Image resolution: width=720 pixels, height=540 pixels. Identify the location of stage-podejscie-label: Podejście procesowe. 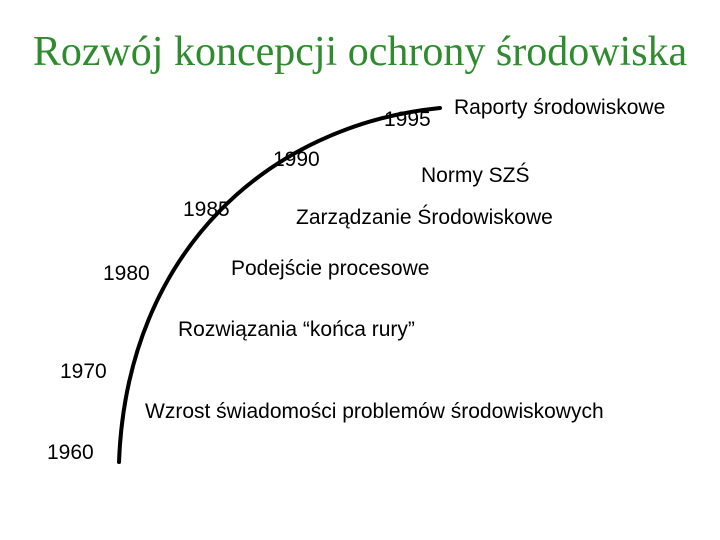
(330, 268).